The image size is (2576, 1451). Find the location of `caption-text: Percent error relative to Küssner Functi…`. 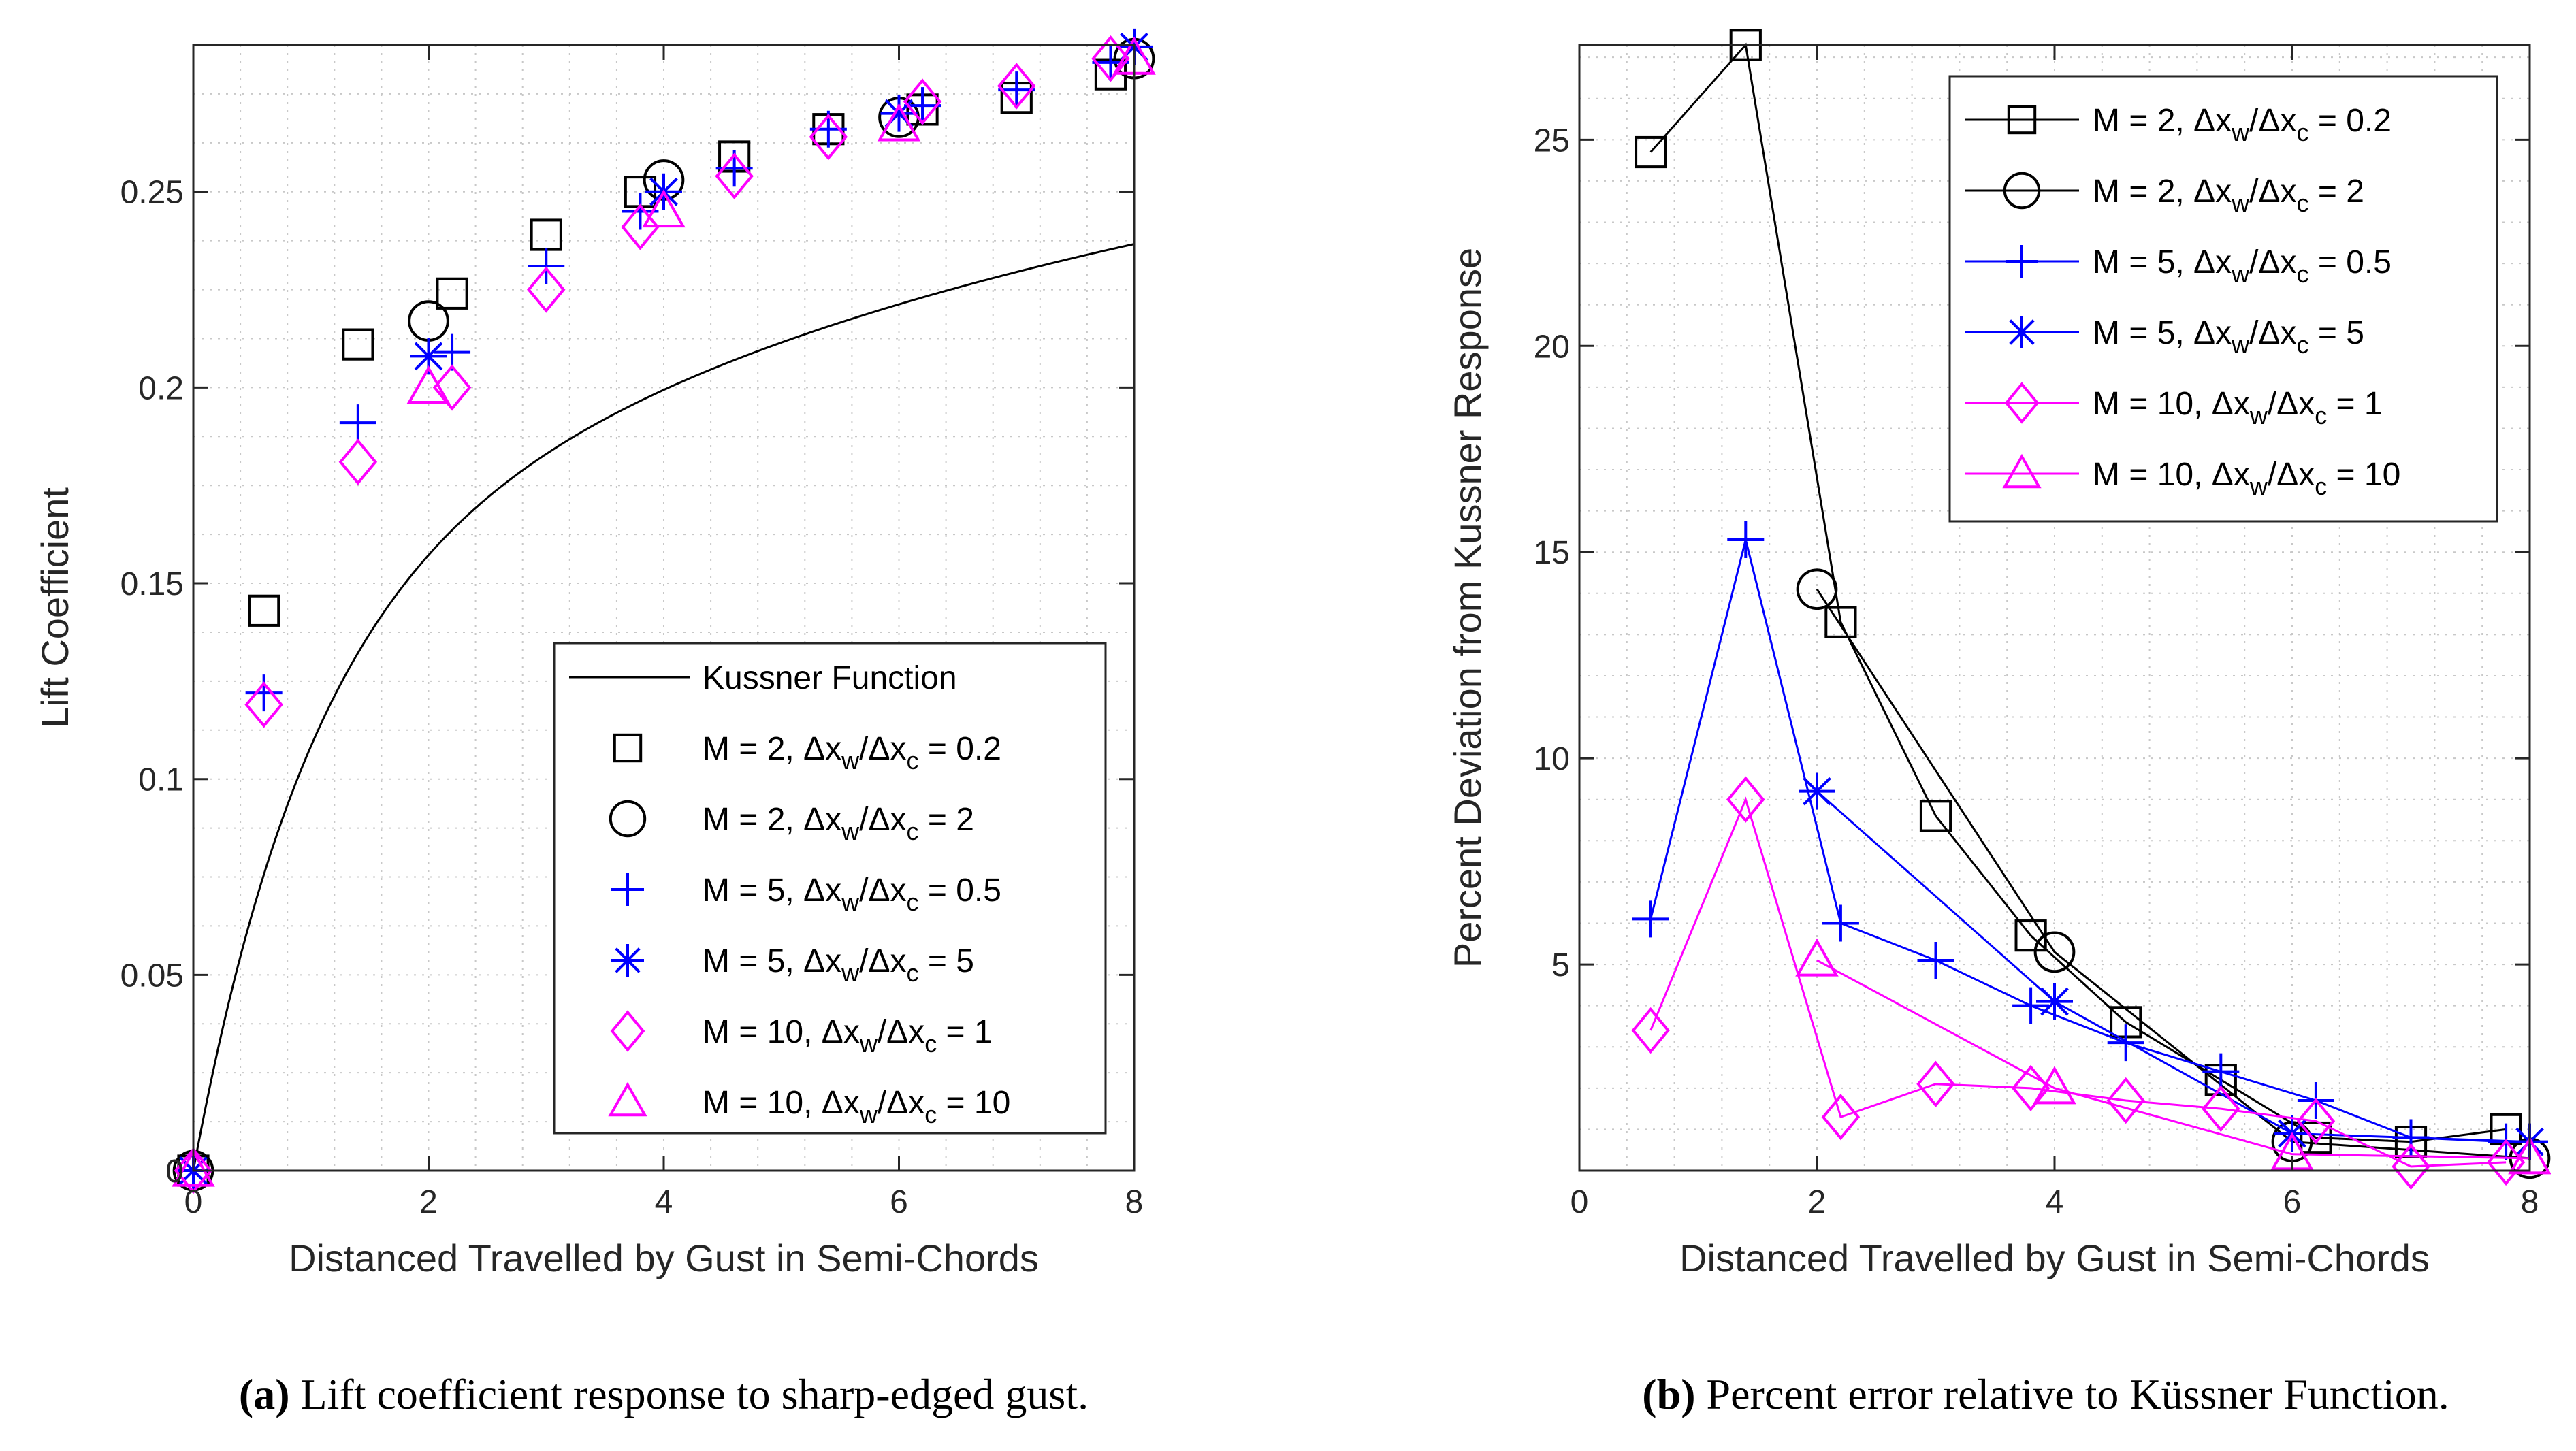

caption-text: Percent error relative to Küssner Functi… is located at coordinates (2072, 1394).